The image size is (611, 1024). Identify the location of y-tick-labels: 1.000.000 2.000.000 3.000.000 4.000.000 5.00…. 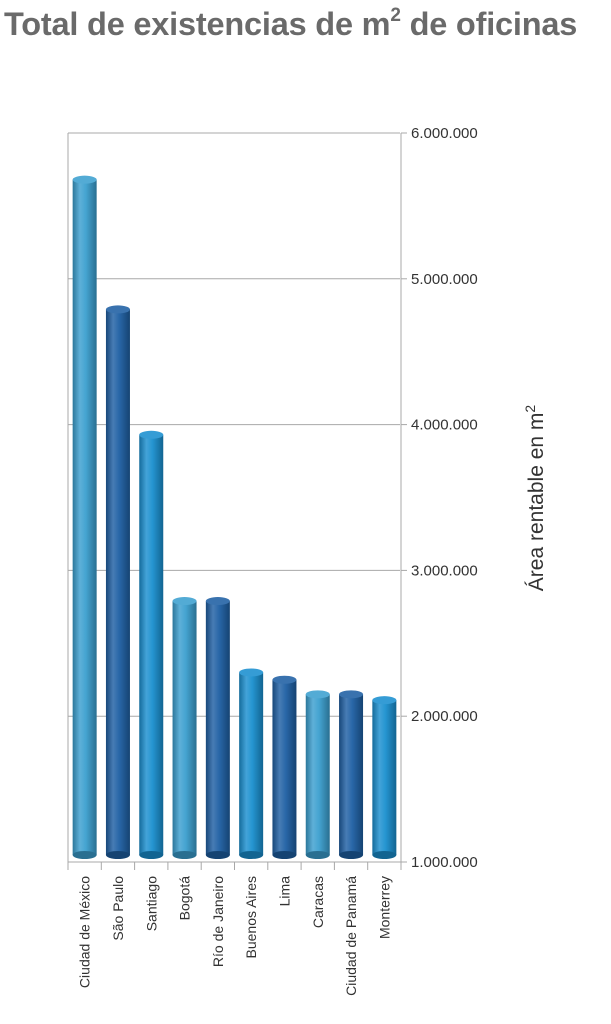
(444, 498).